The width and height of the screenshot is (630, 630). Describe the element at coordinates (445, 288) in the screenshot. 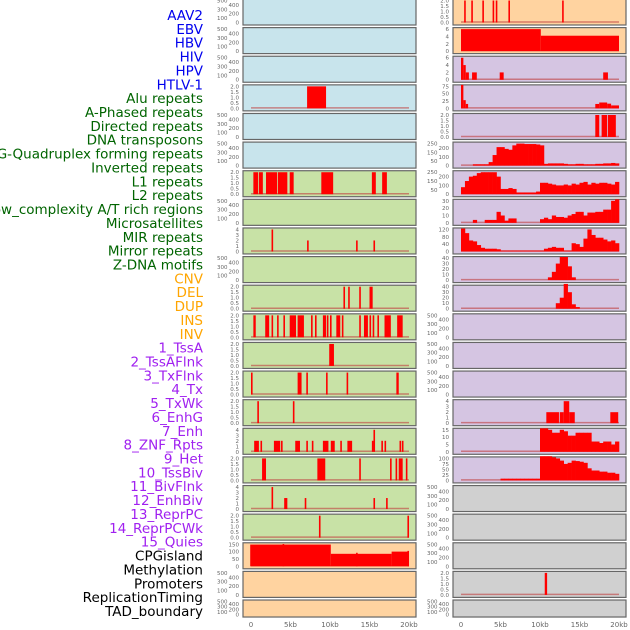

I see `y-tick-label: 40` at that location.